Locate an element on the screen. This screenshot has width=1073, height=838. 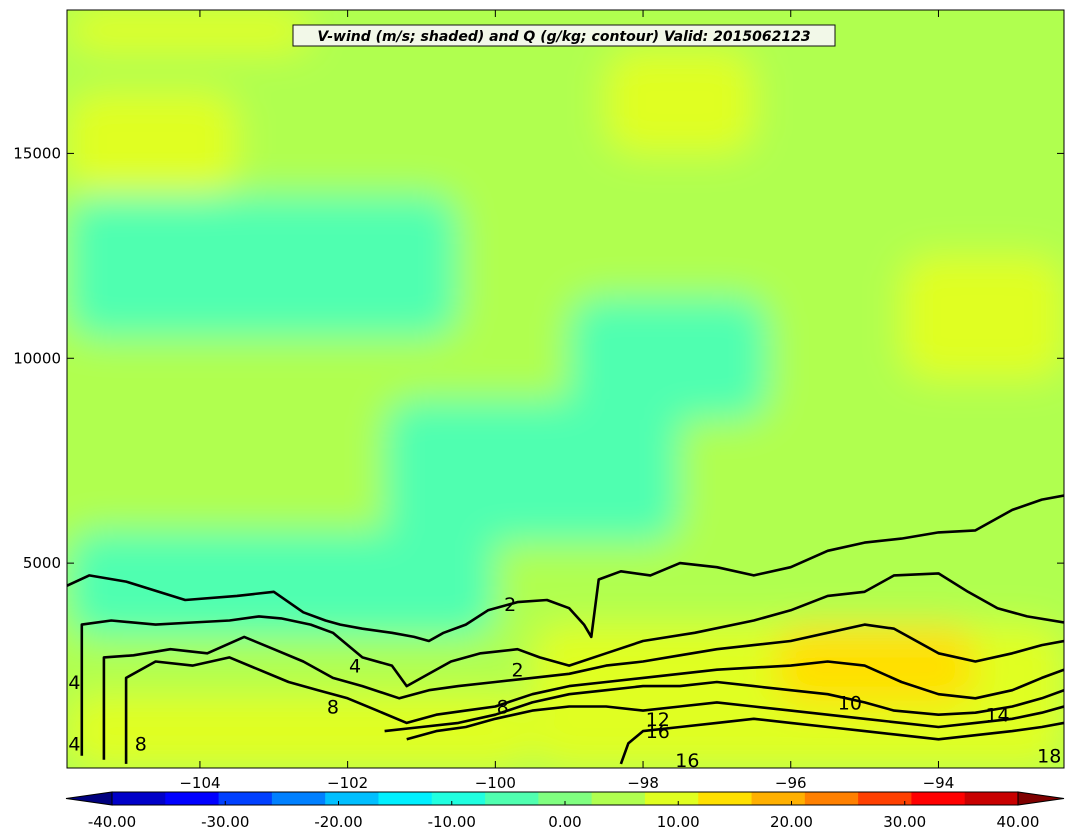
colorbar-tick-label: 10.00 is located at coordinates (678, 822).